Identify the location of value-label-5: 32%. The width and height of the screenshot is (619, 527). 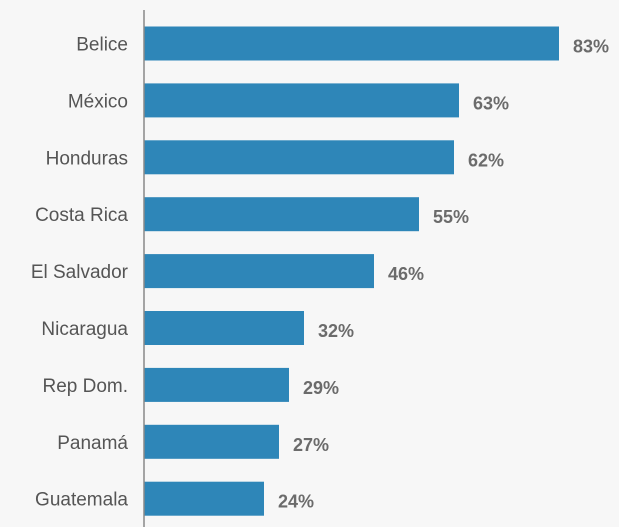
(336, 331).